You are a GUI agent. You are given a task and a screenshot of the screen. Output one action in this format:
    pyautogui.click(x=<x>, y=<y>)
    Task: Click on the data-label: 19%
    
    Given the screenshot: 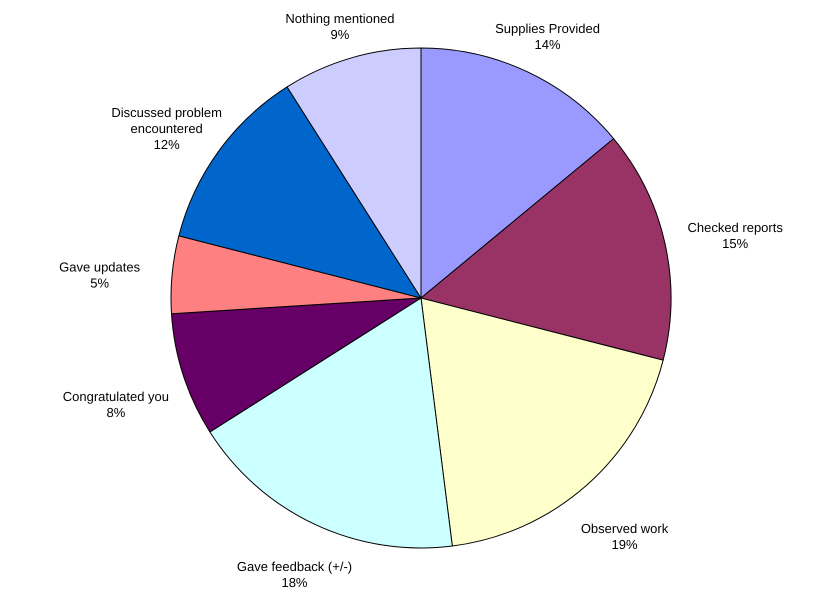 What is the action you would take?
    pyautogui.click(x=625, y=544)
    